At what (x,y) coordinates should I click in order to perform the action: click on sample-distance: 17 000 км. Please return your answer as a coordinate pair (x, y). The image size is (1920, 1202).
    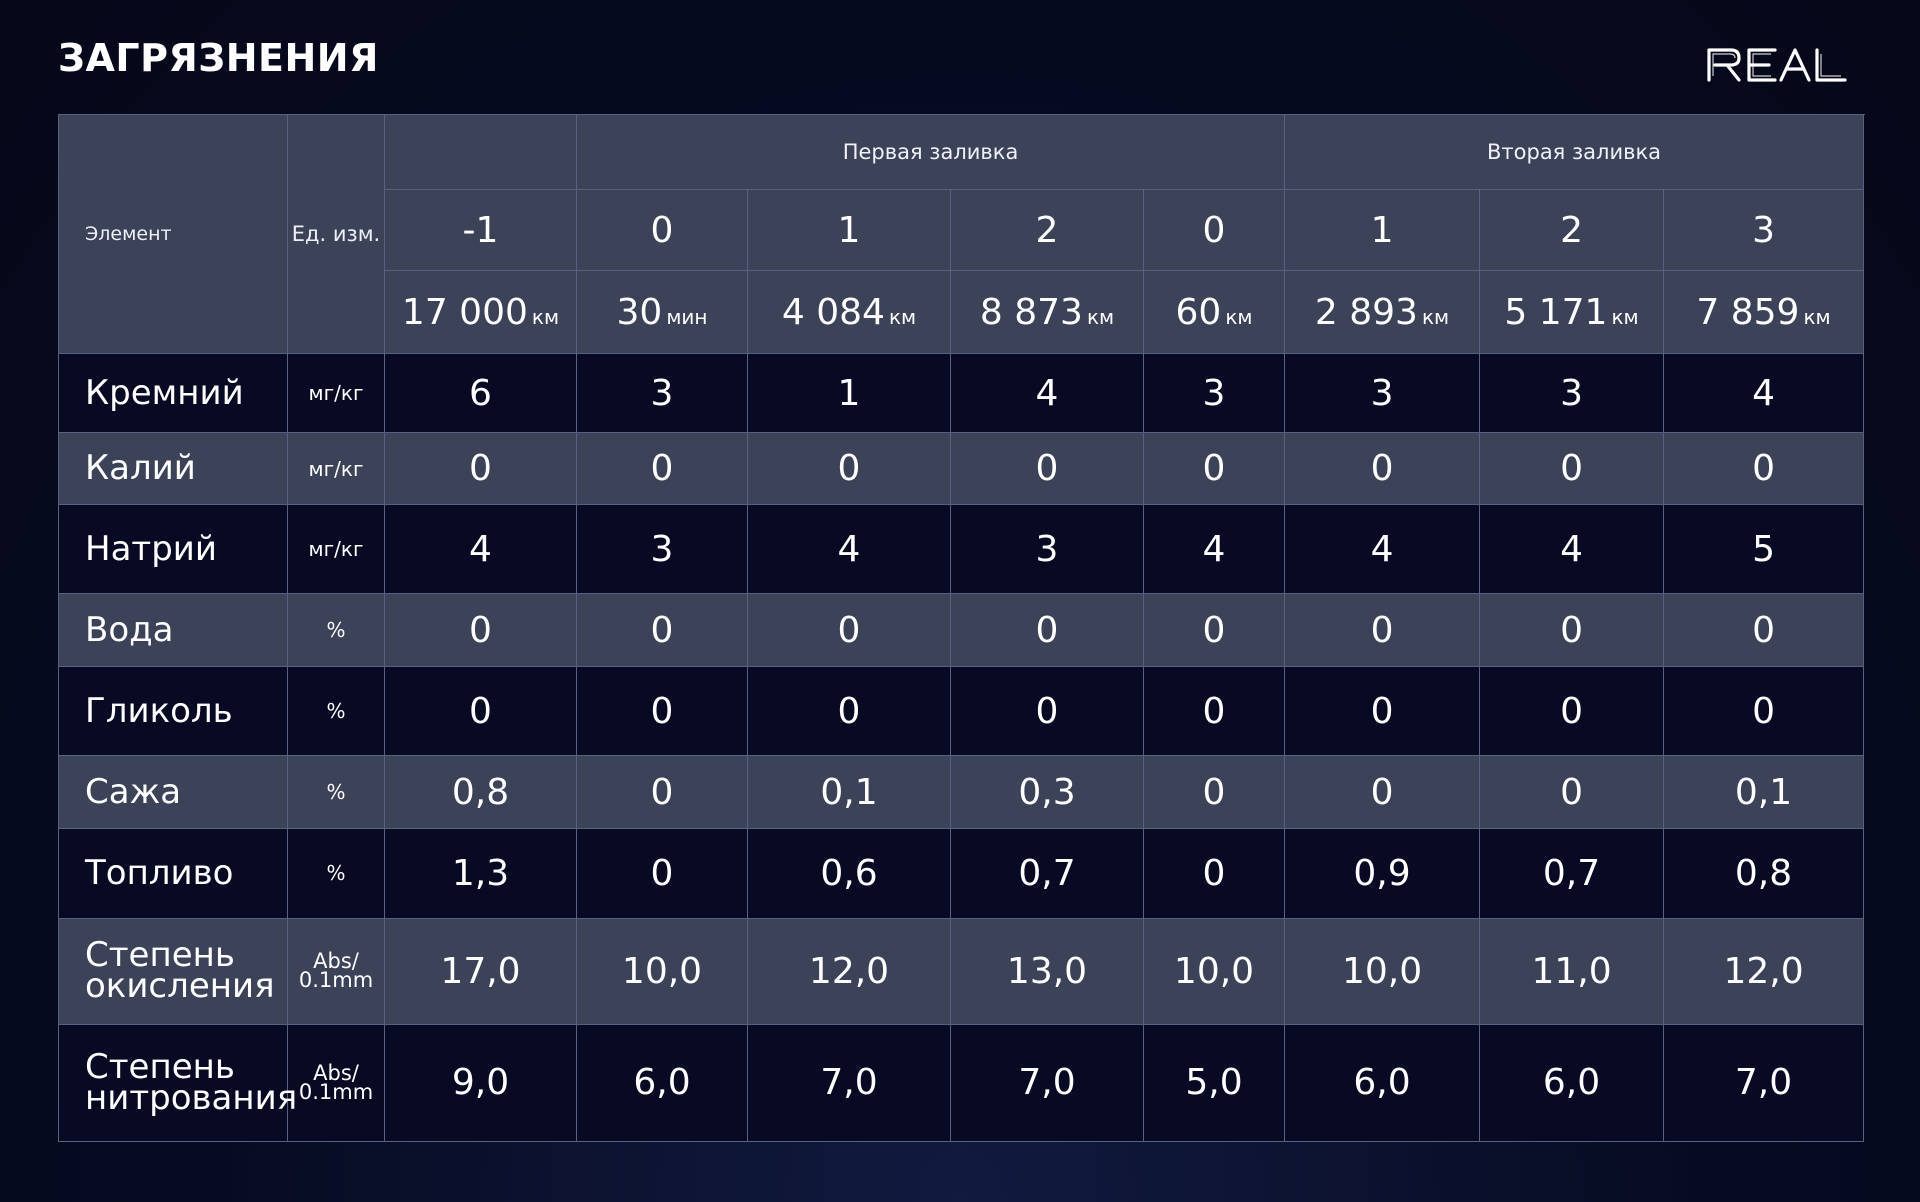
    Looking at the image, I should click on (480, 312).